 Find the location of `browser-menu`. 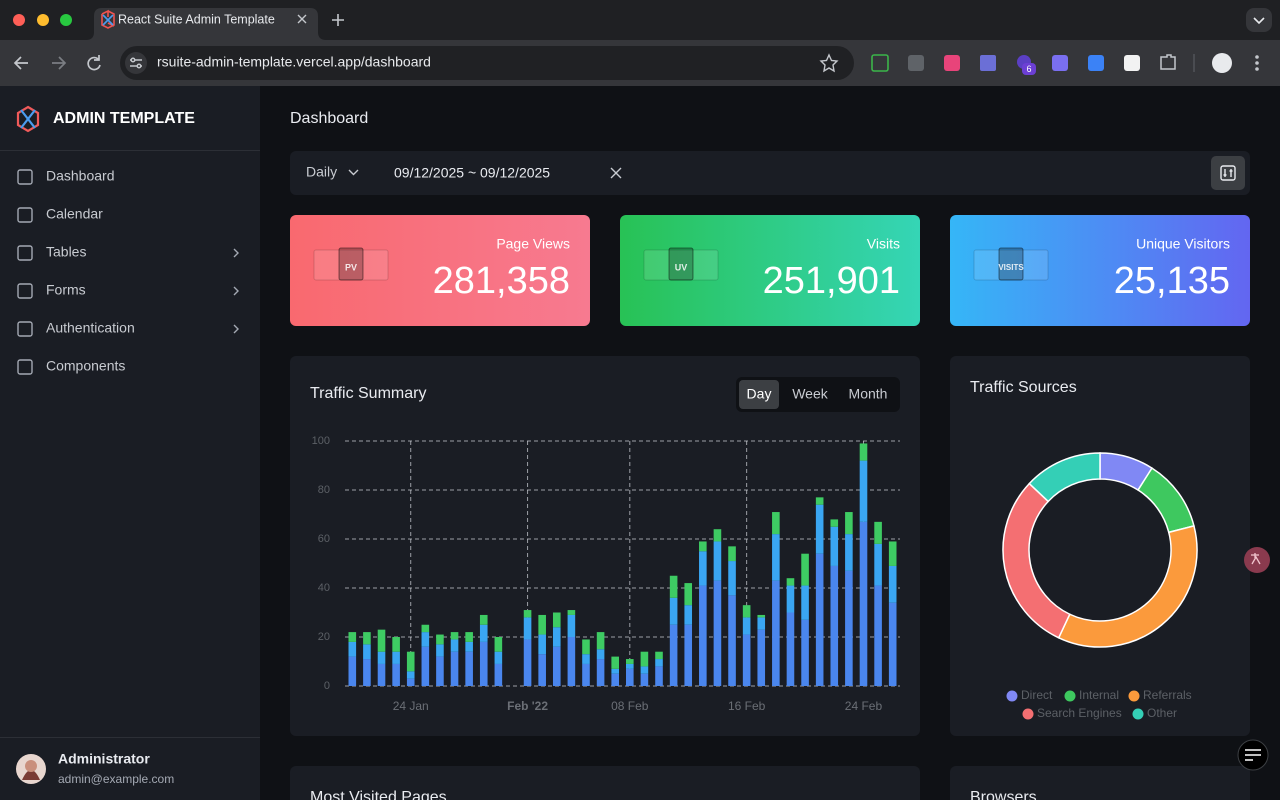

browser-menu is located at coordinates (1257, 63).